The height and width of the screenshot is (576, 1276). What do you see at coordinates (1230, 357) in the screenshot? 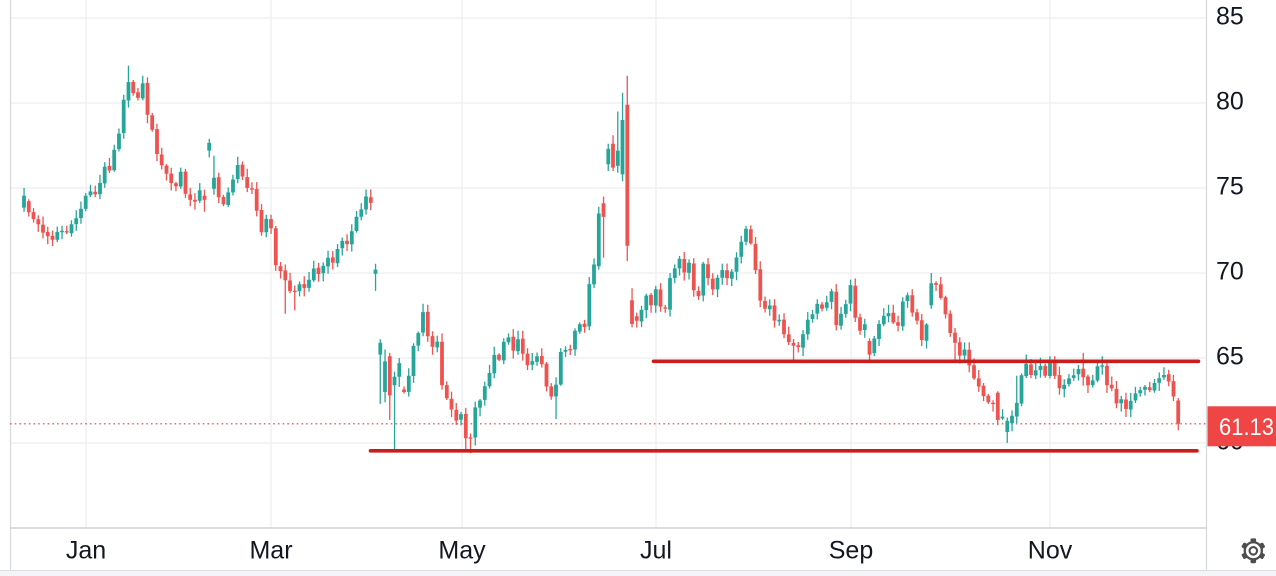
I see `svg-text: 65` at bounding box center [1230, 357].